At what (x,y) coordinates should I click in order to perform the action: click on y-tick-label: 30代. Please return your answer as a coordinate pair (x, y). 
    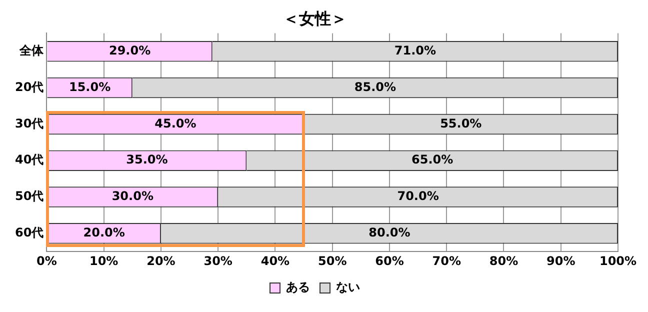
    Looking at the image, I should click on (29, 123).